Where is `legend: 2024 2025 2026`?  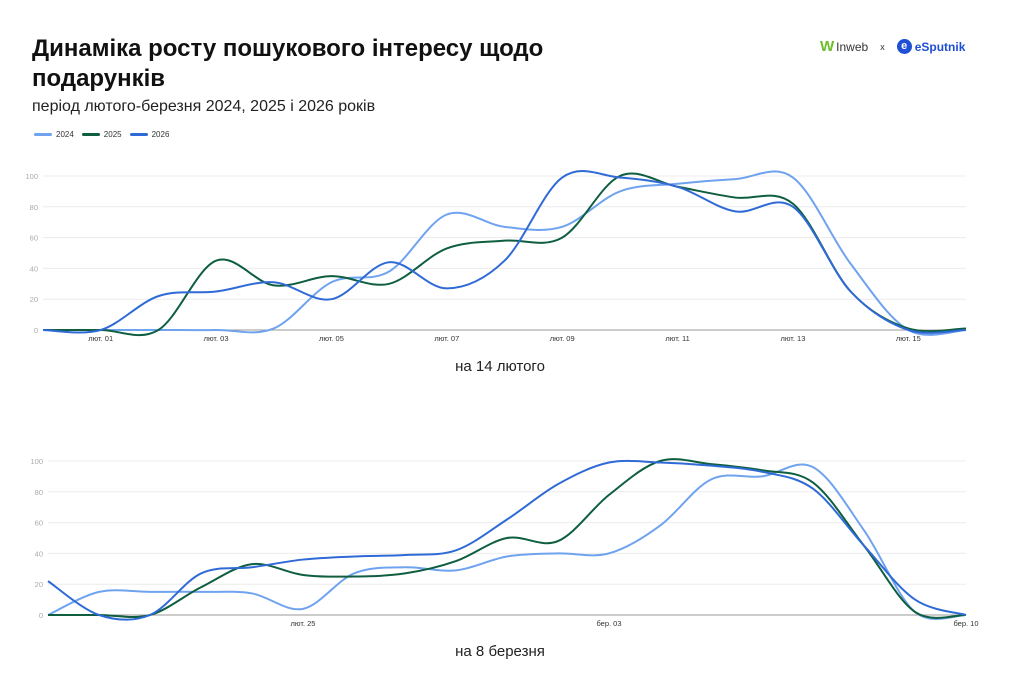
legend: 2024 2025 2026 is located at coordinates (101, 134).